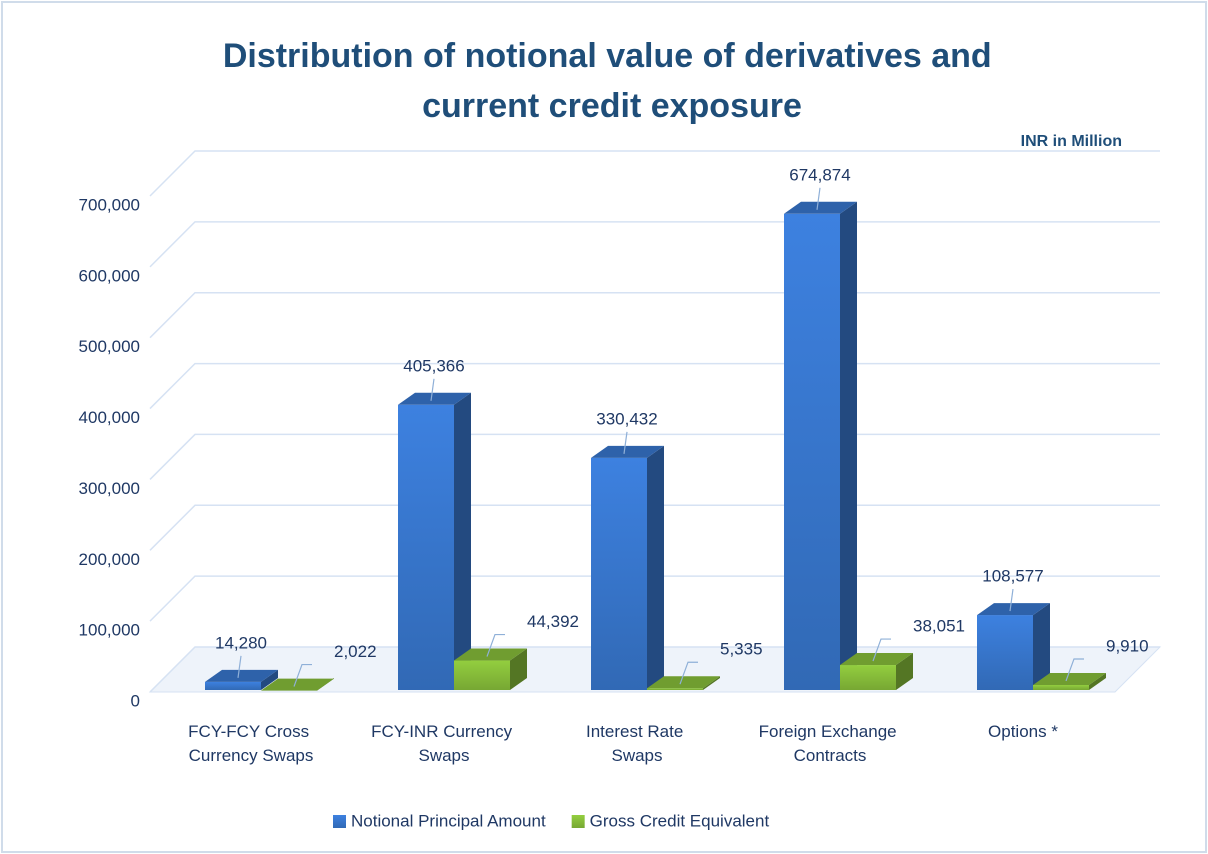 This screenshot has height=854, width=1208. What do you see at coordinates (109, 488) in the screenshot?
I see `y-tick-label: 300,000` at bounding box center [109, 488].